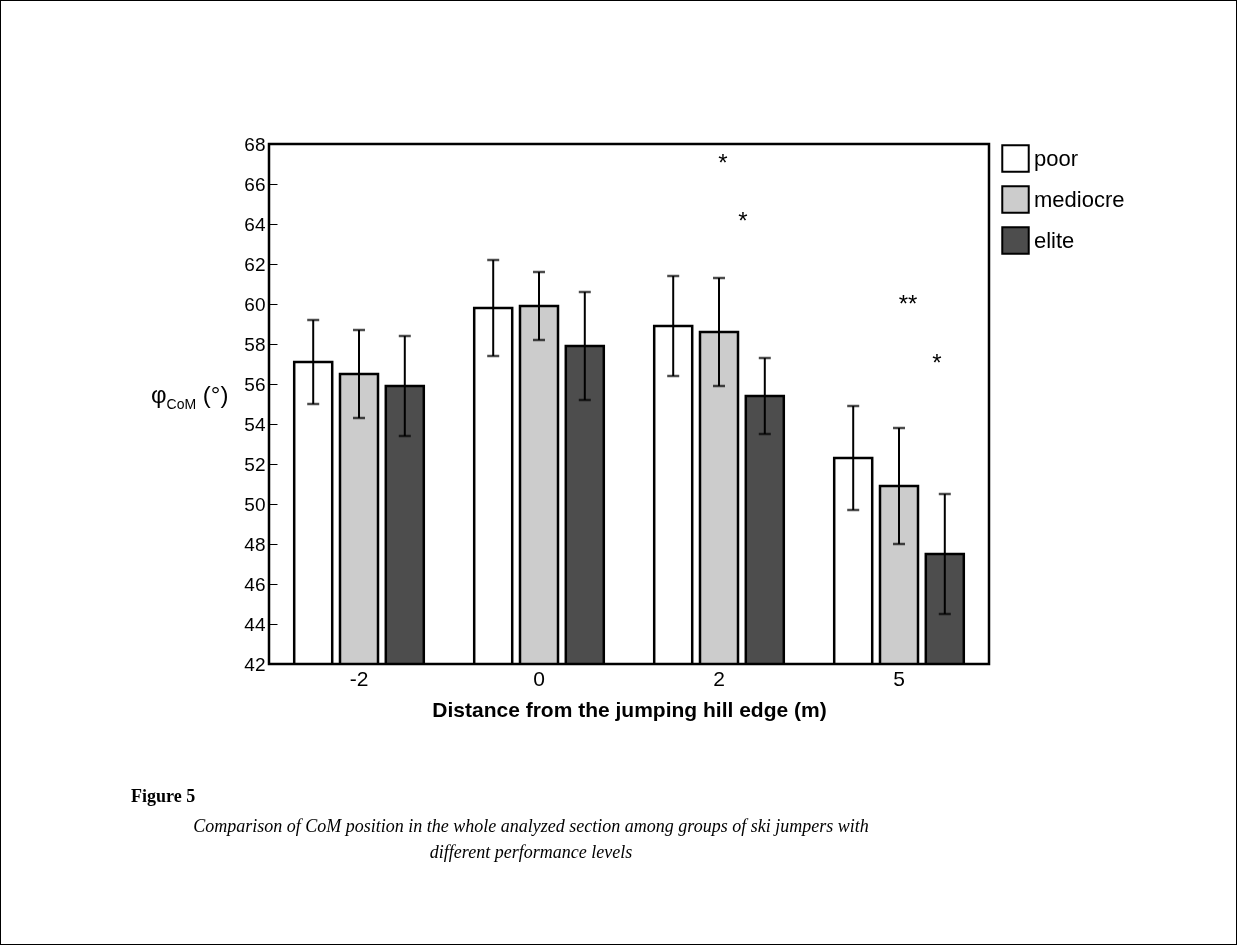 The height and width of the screenshot is (945, 1237). What do you see at coordinates (255, 424) in the screenshot?
I see `y-tick-label: 54` at bounding box center [255, 424].